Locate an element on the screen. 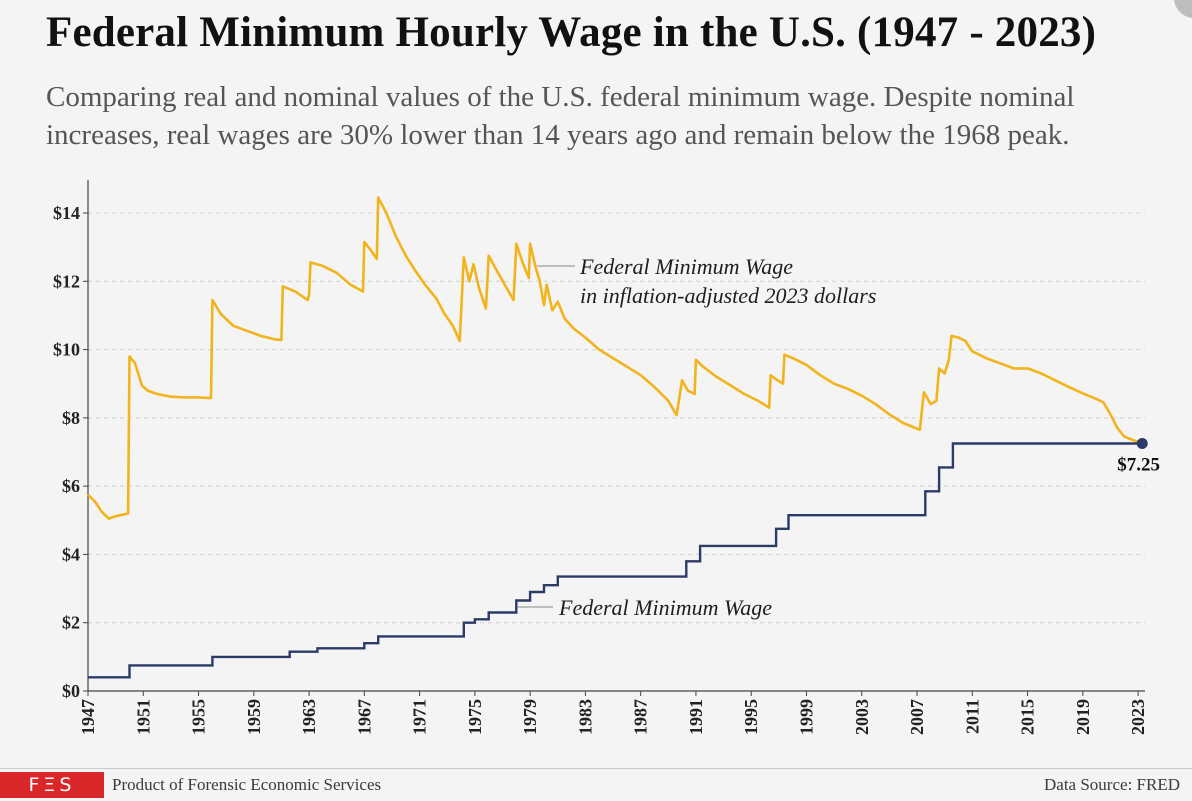  footer-credit: Product of Forensic Economic Services is located at coordinates (247, 784).